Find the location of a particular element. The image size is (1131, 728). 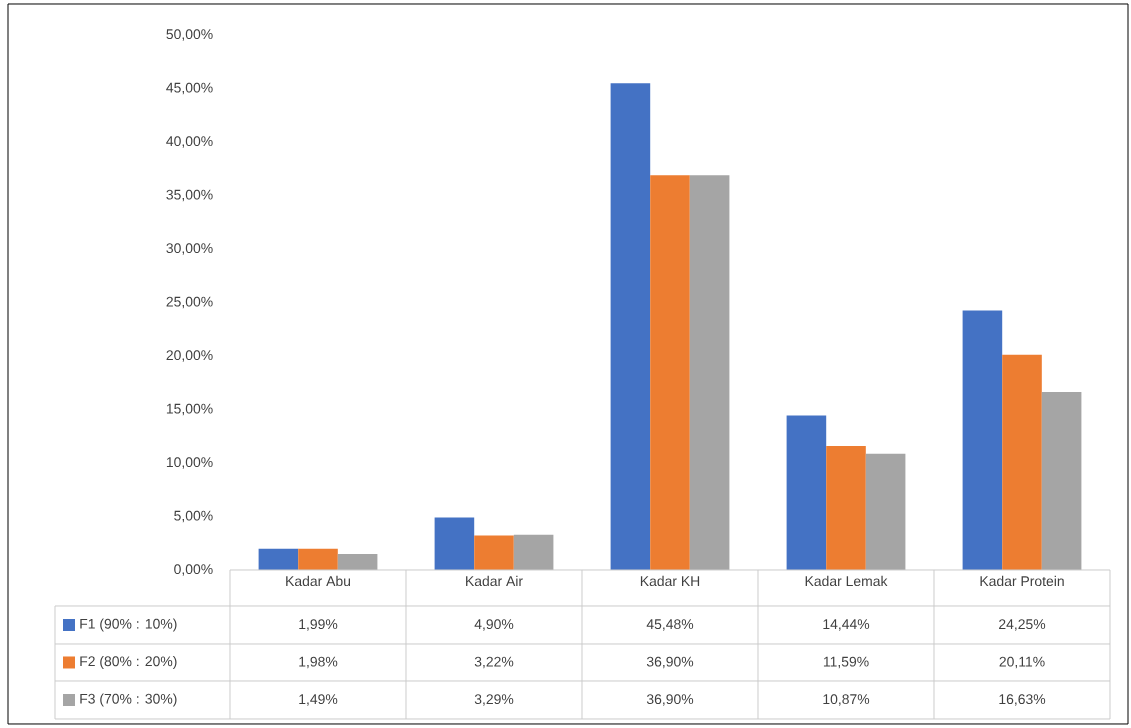

data-label: 3,29% is located at coordinates (494, 700).